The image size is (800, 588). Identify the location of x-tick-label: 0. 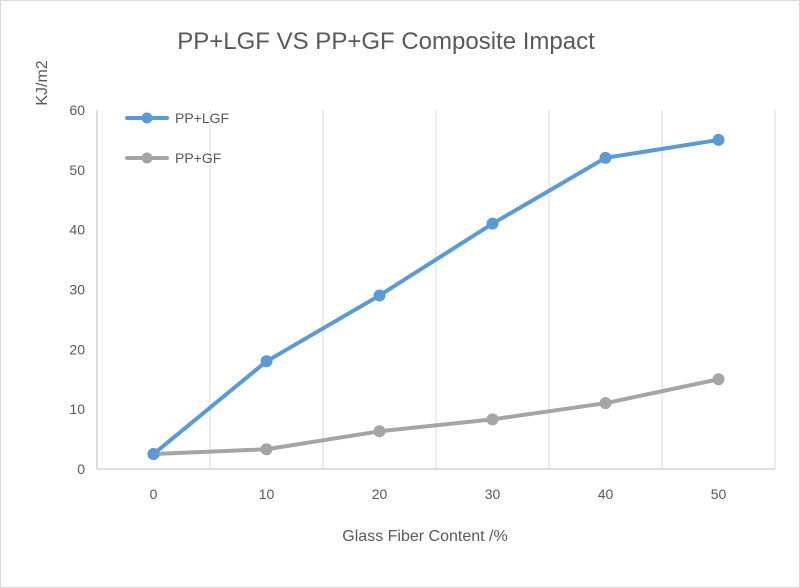
(154, 494).